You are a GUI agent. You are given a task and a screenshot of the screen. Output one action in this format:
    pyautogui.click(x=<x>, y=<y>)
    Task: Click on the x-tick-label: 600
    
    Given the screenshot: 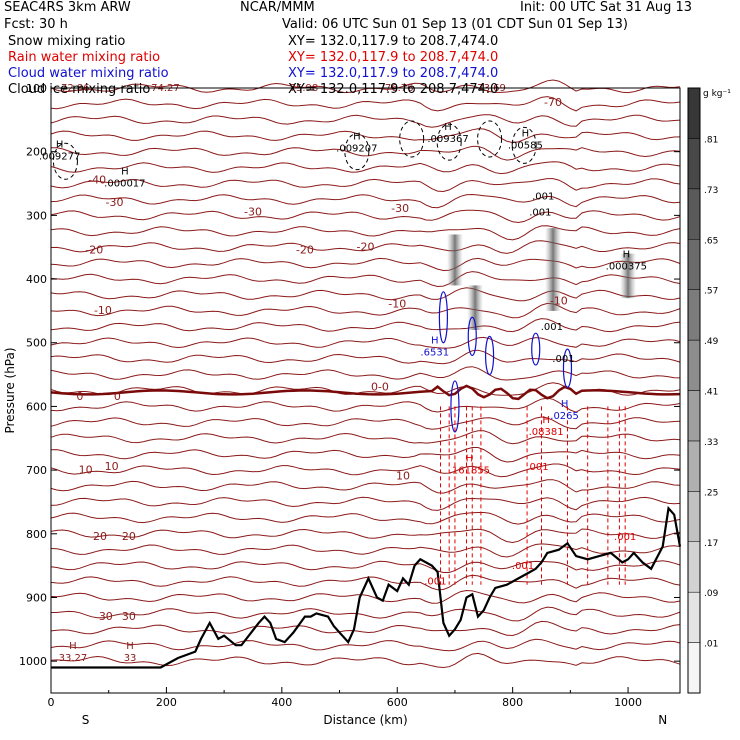 What is the action you would take?
    pyautogui.click(x=397, y=702)
    